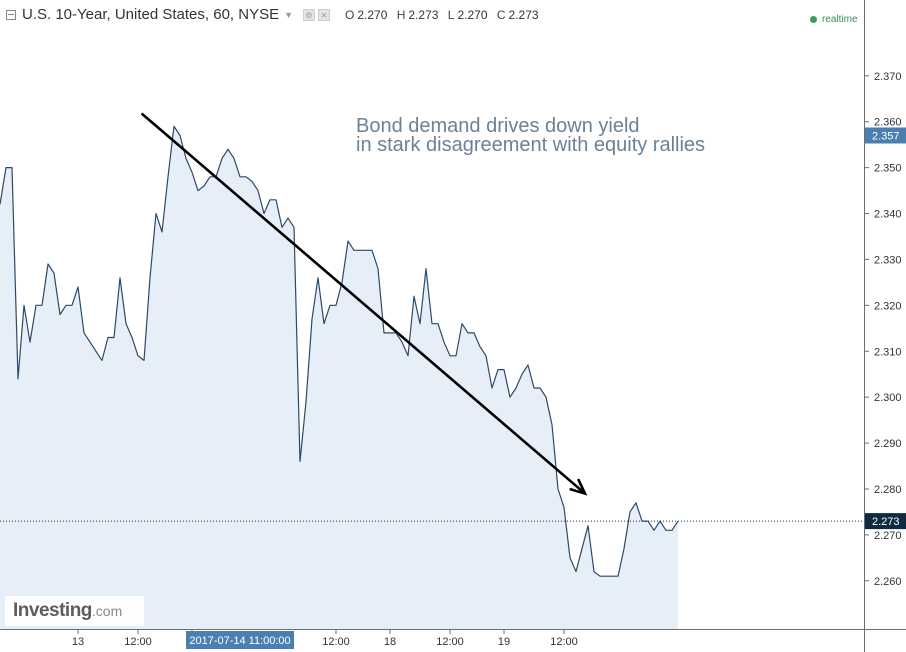 The height and width of the screenshot is (652, 906). Describe the element at coordinates (52, 610) in the screenshot. I see `logo-brand: Investing` at that location.